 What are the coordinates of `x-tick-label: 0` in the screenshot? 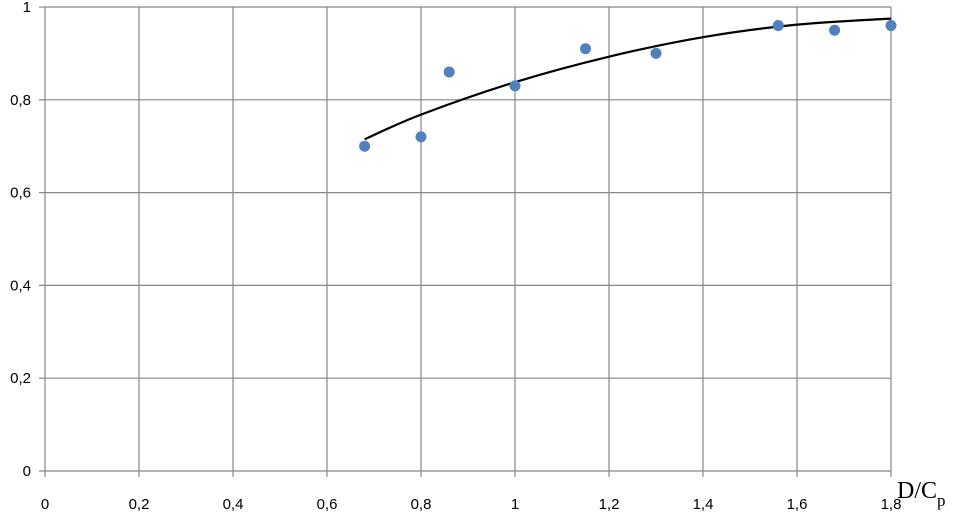 It's located at (45, 504).